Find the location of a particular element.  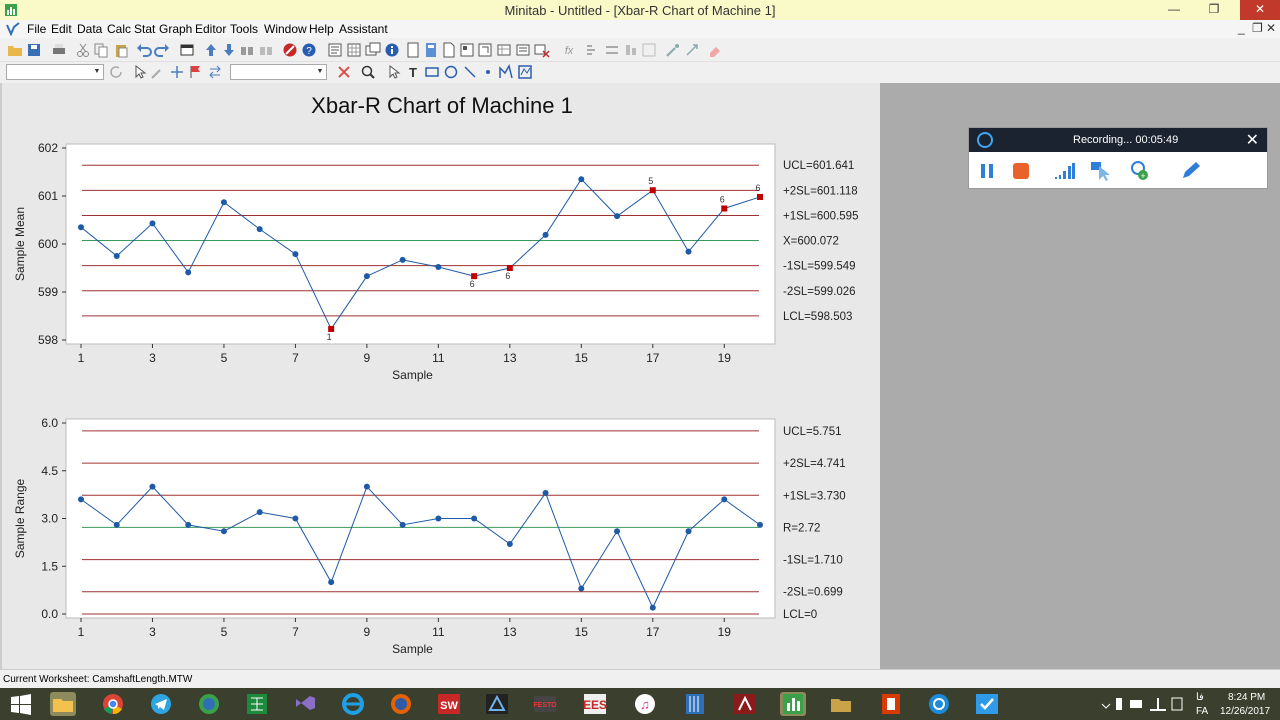

chrome-icon is located at coordinates (113, 704).